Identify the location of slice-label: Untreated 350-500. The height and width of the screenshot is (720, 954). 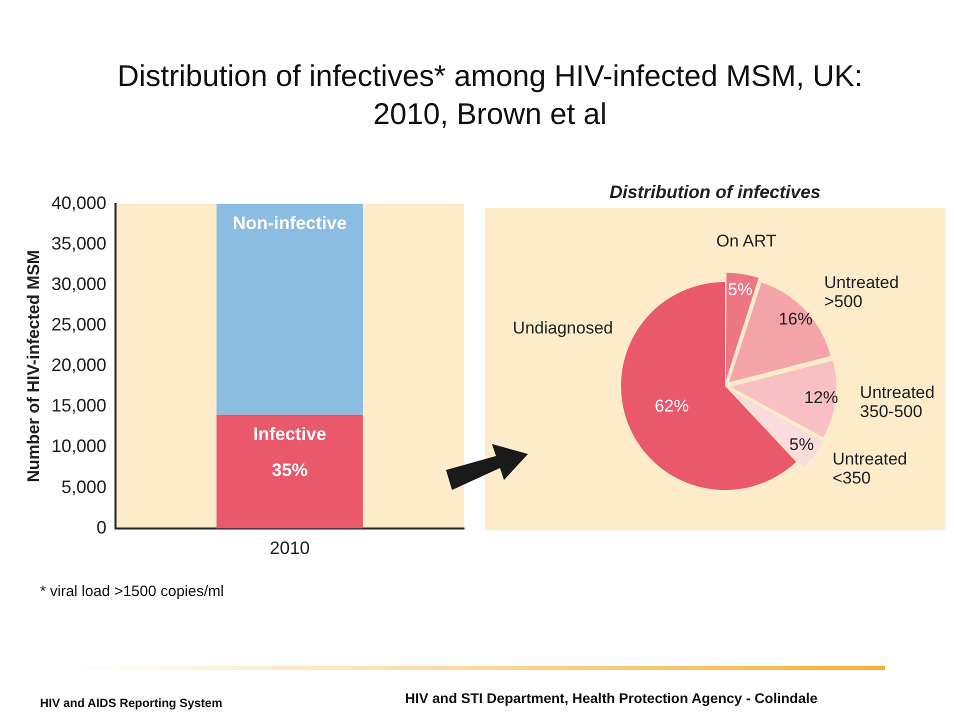
(897, 402).